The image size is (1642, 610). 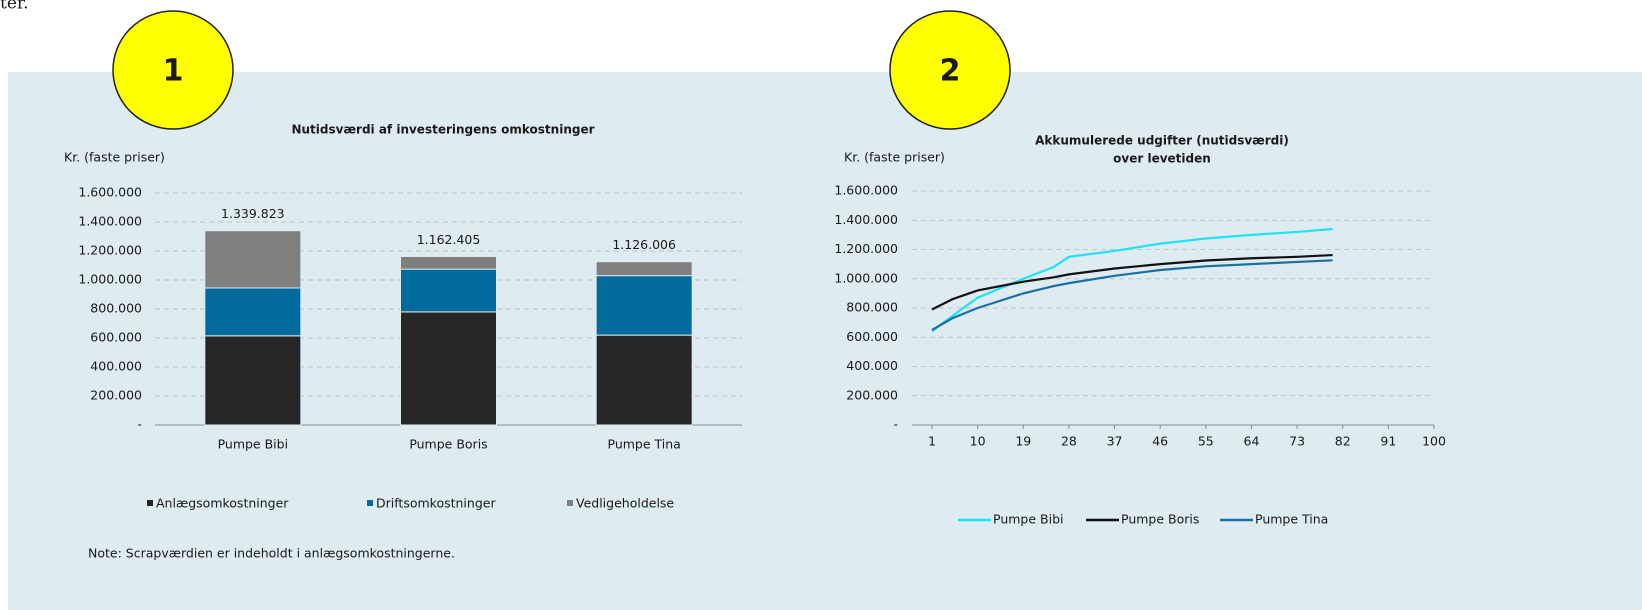 What do you see at coordinates (253, 213) in the screenshot?
I see `total-label: 1.339.823` at bounding box center [253, 213].